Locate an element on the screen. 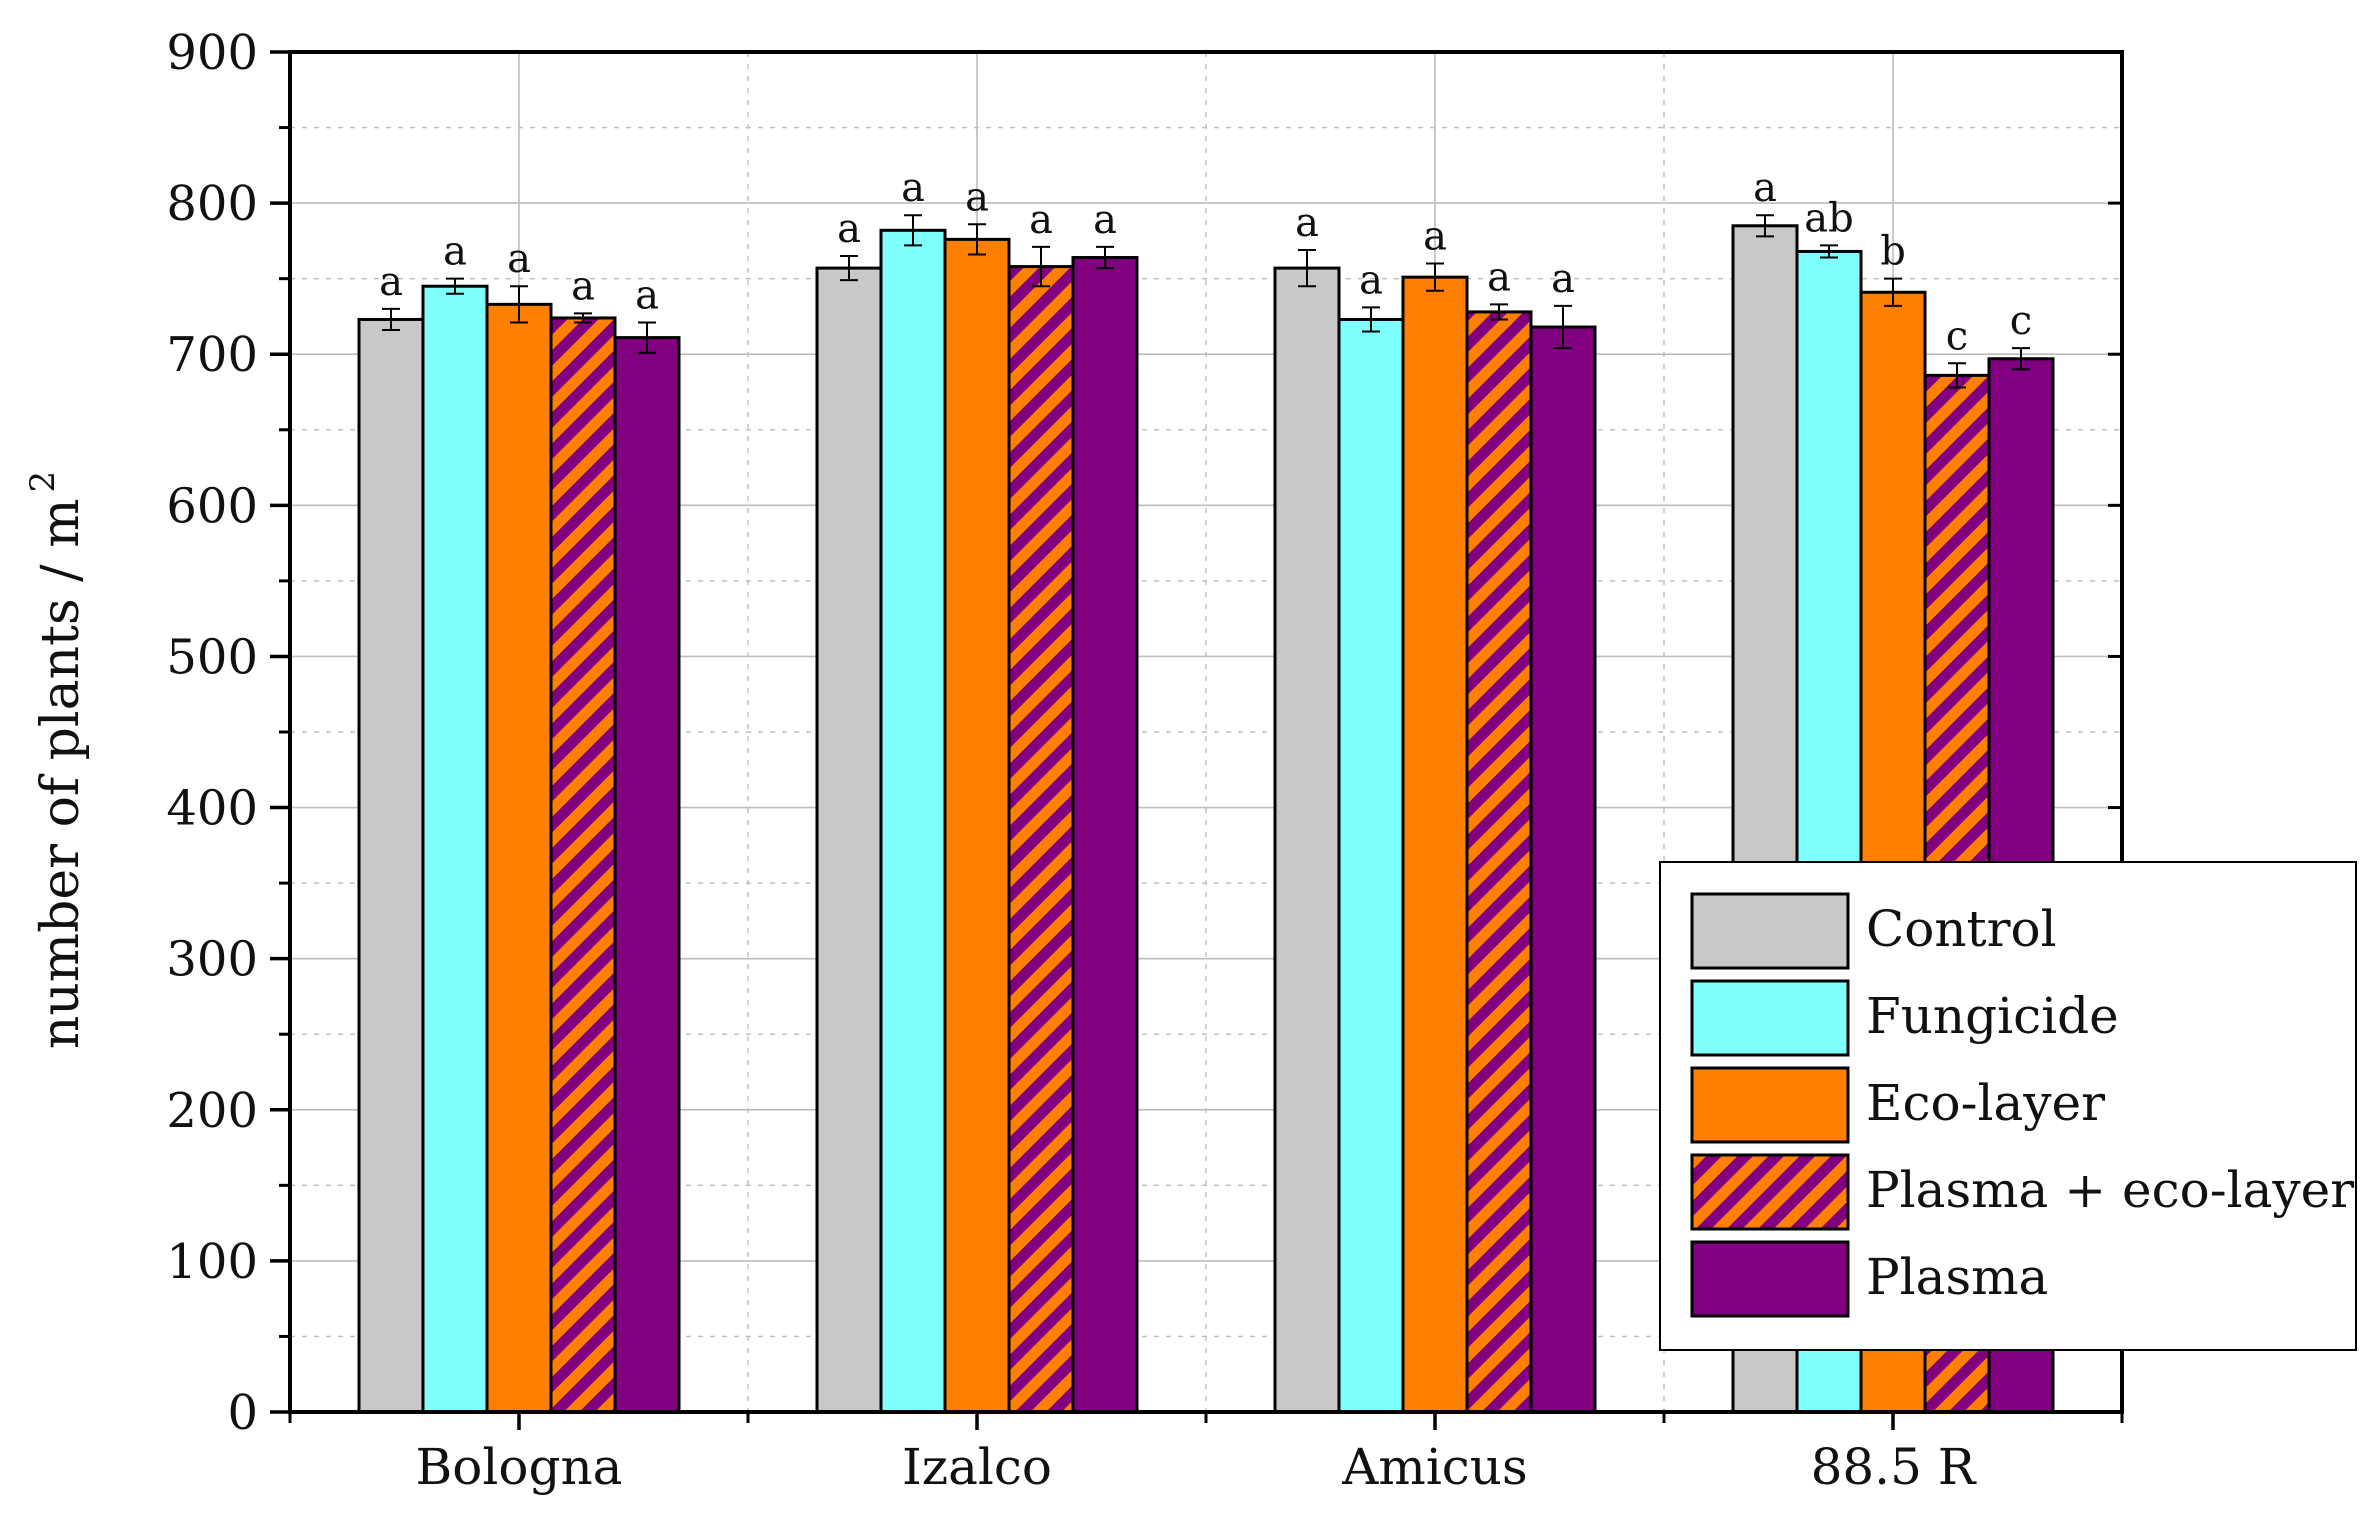  bar-fungicide-bologna is located at coordinates (455, 849).